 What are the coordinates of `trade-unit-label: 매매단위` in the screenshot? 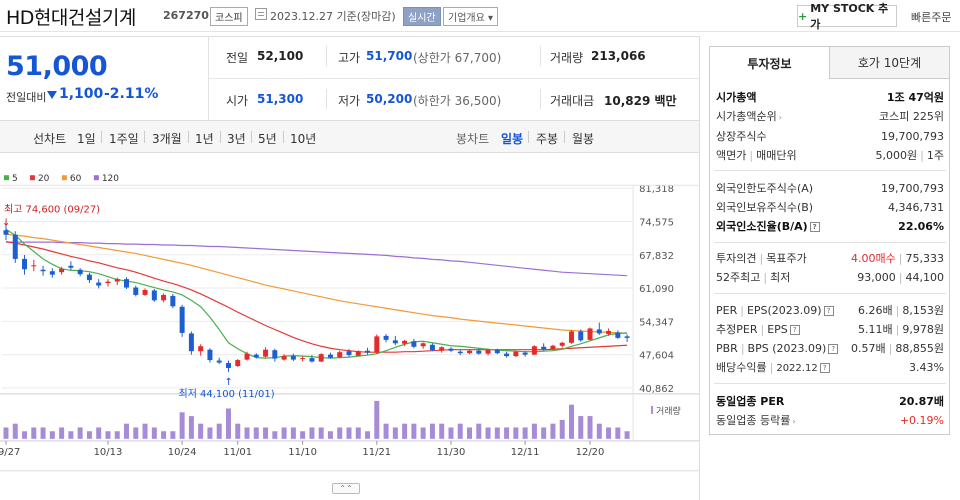 It's located at (776, 155).